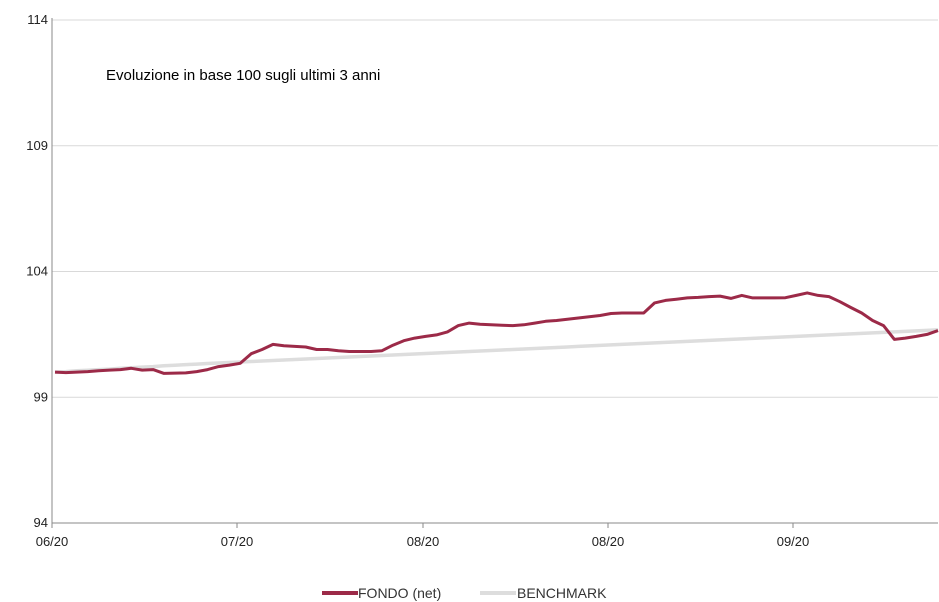 Image resolution: width=939 pixels, height=602 pixels. What do you see at coordinates (496, 351) in the screenshot?
I see `series-line-benchmark` at bounding box center [496, 351].